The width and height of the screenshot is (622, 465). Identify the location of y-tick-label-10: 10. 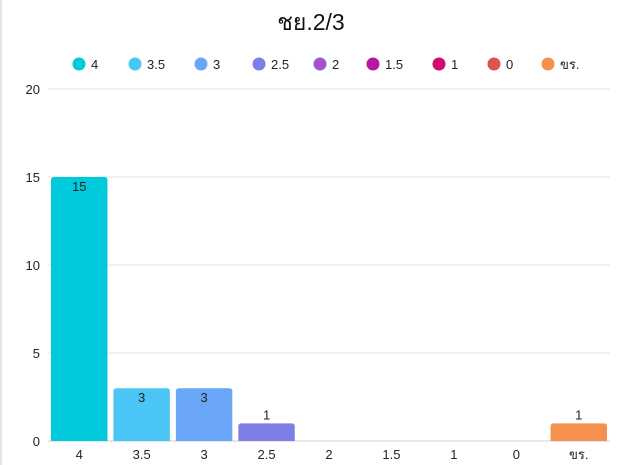
(33, 265).